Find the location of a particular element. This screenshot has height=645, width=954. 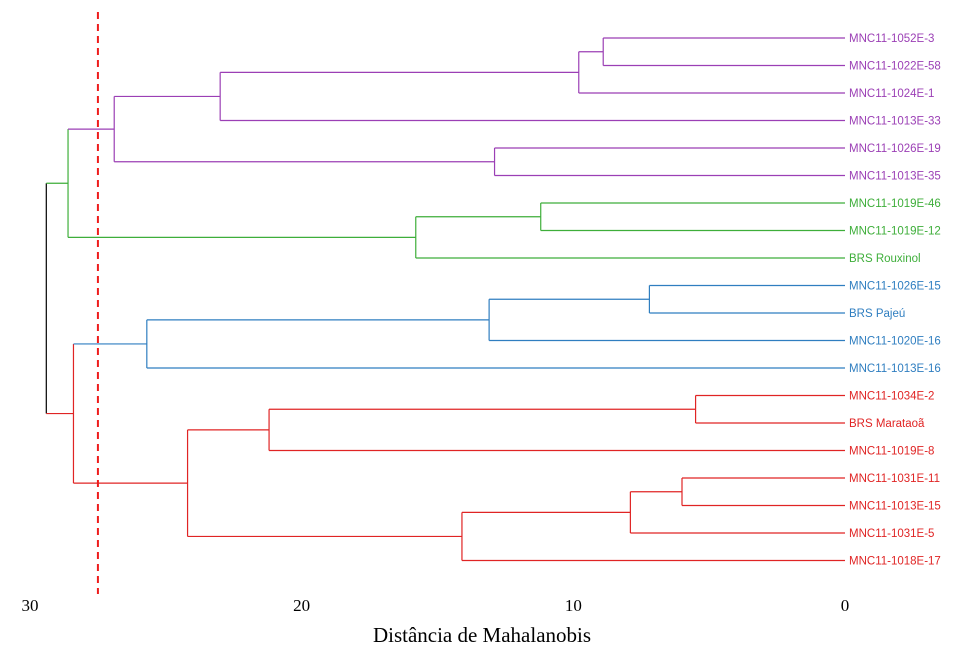

x-tick-label: 30 is located at coordinates (30, 605).